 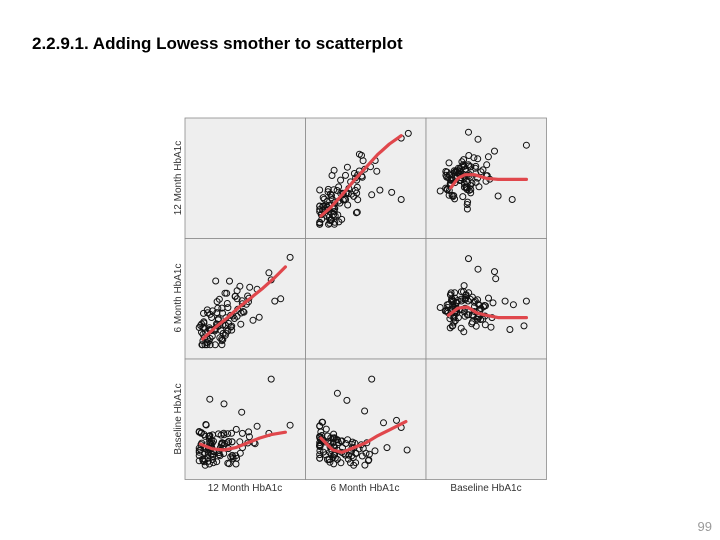 I want to click on panel-cell-r0-c0, so click(x=245, y=178).